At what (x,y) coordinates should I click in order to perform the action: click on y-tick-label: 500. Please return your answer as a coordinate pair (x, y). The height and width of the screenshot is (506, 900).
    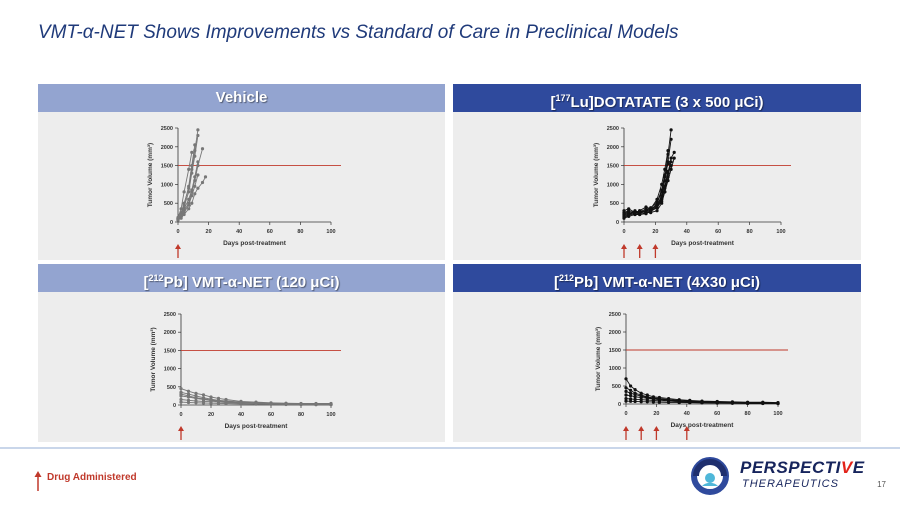
    Looking at the image, I should click on (614, 204).